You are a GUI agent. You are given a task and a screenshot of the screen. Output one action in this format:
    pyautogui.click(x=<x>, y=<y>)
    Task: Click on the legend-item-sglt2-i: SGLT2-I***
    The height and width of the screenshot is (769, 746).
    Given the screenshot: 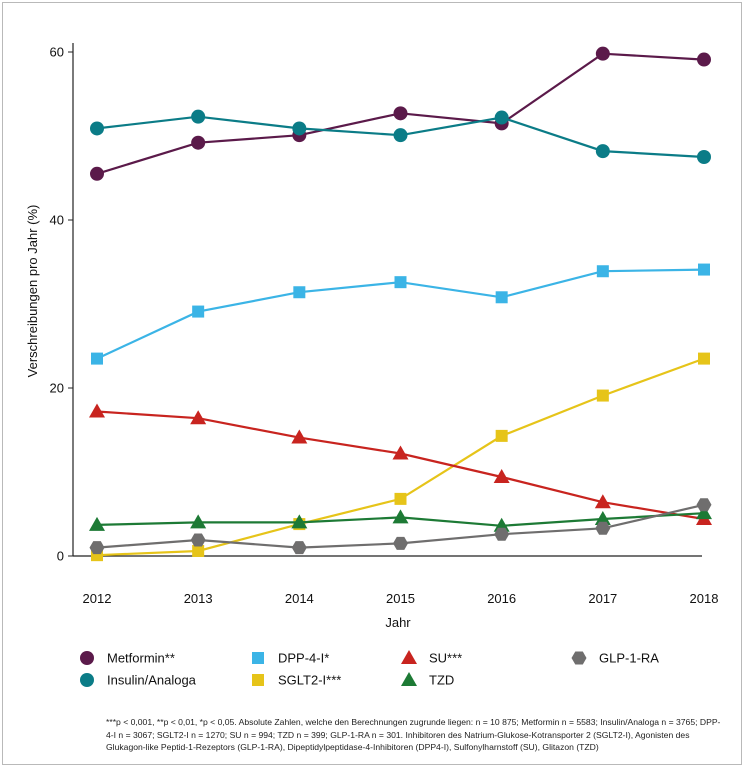 What is the action you would take?
    pyautogui.click(x=296, y=680)
    